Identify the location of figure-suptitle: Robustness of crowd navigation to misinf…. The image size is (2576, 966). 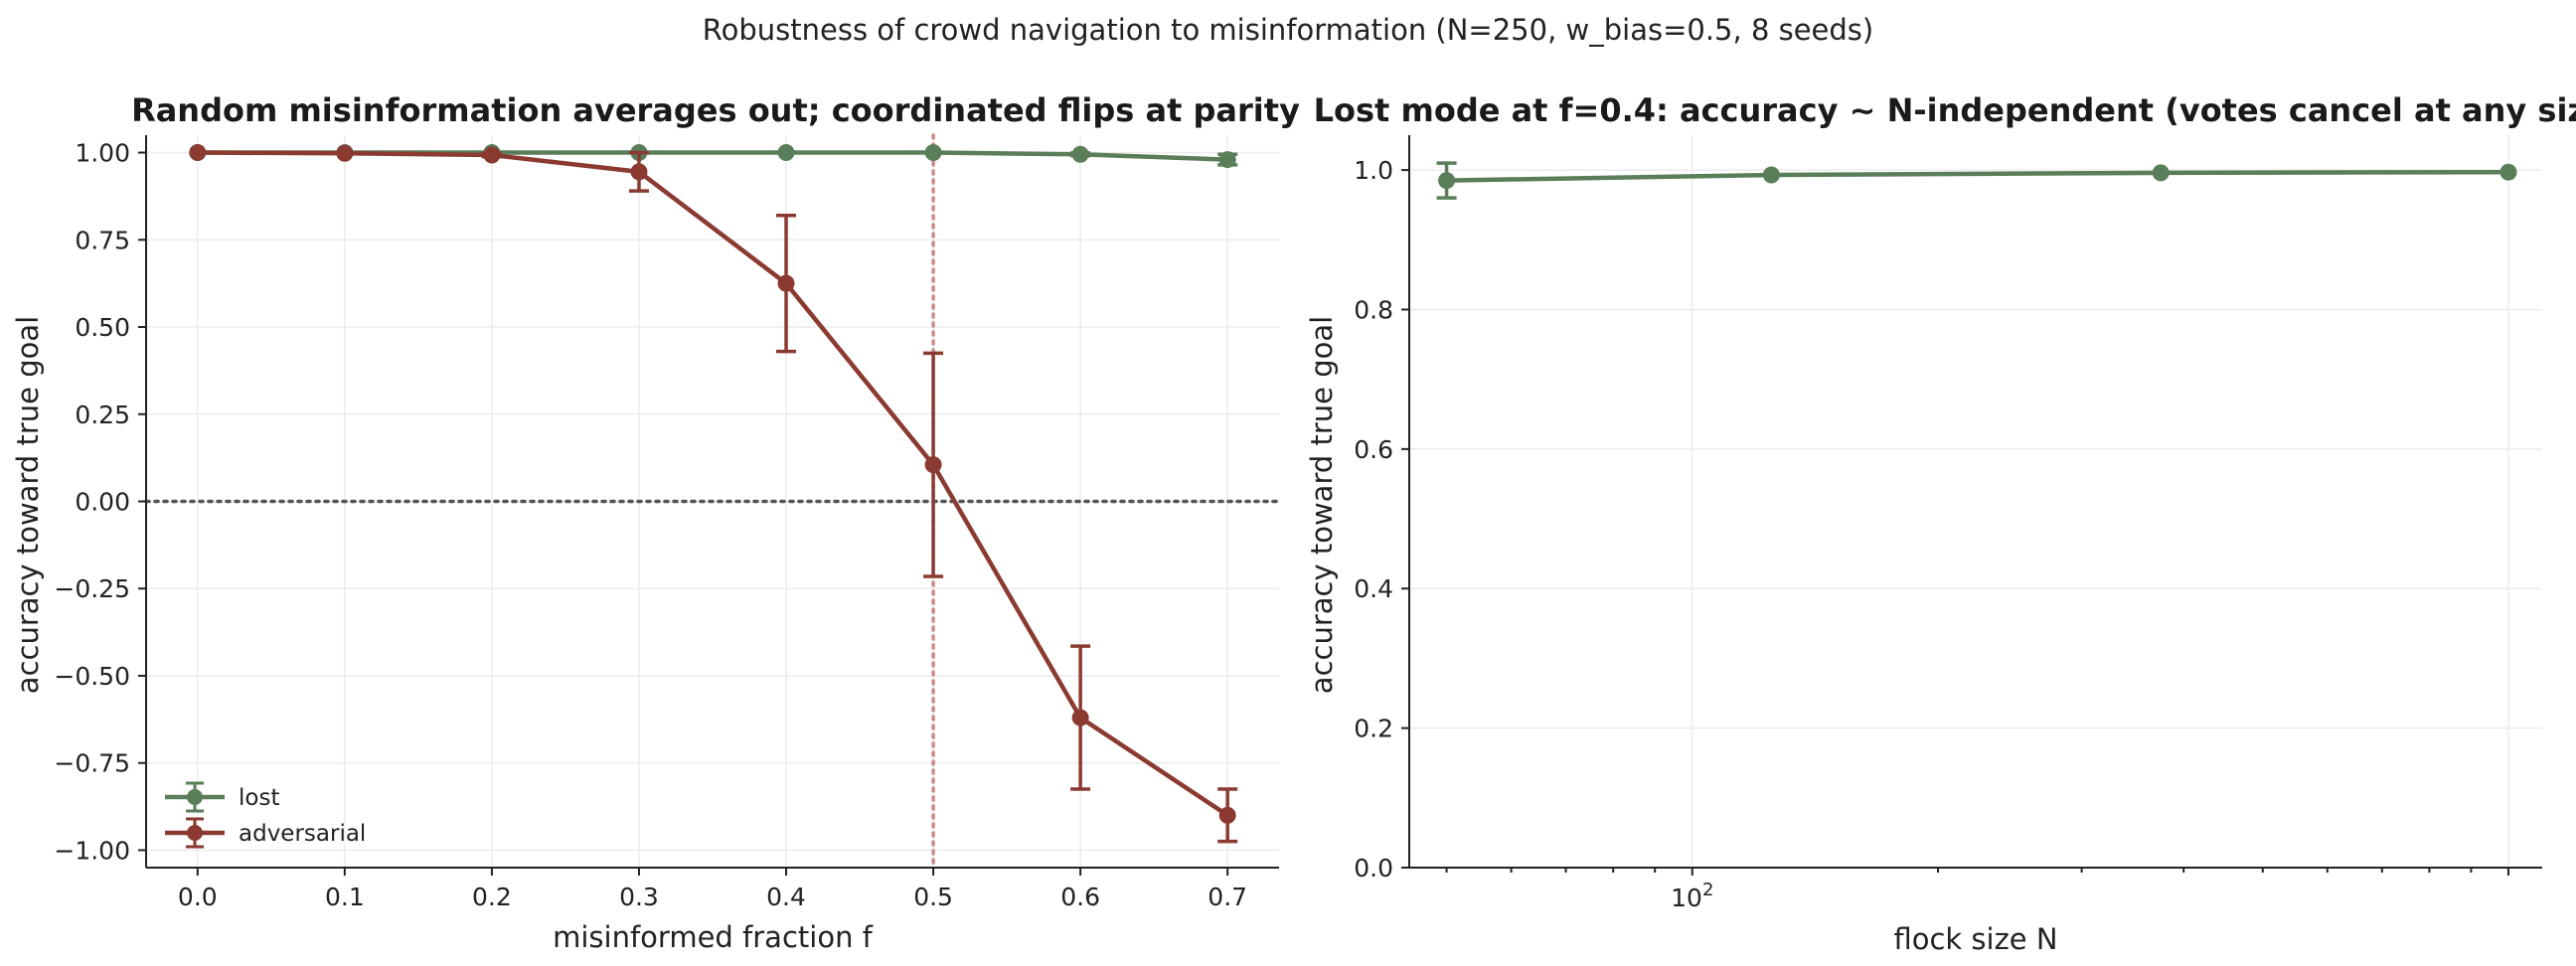
(1288, 30).